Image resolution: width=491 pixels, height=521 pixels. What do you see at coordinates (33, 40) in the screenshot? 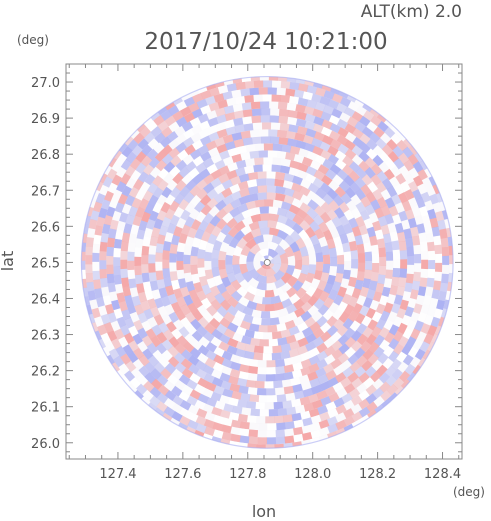
I see `y-unit-label: (deg)` at bounding box center [33, 40].